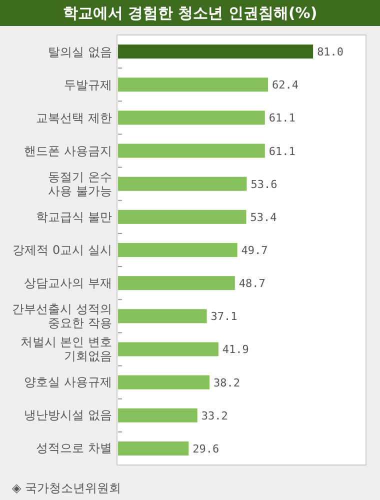 This screenshot has height=500, width=380. What do you see at coordinates (65, 349) in the screenshot?
I see `y-tick-label: 처벌시 본인 변호 기회없음` at bounding box center [65, 349].